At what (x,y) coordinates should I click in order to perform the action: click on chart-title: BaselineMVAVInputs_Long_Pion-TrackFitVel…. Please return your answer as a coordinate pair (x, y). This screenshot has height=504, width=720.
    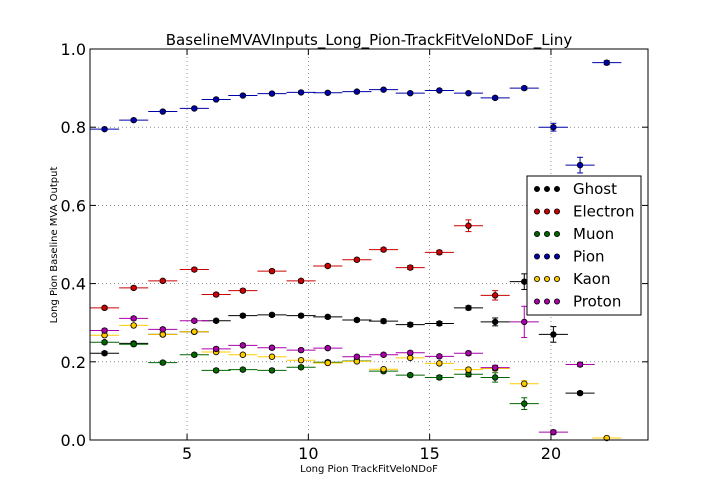
    Looking at the image, I should click on (369, 40).